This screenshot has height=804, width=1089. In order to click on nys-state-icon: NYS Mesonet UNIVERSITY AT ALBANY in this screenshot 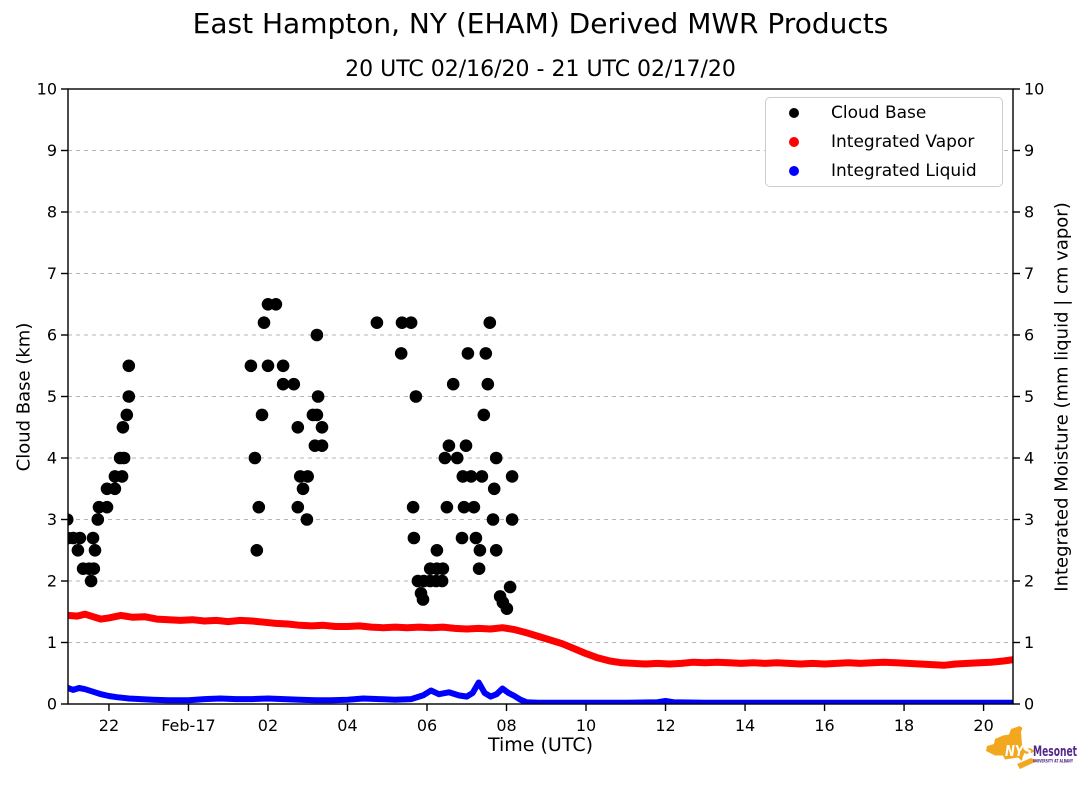, I will do `click(1031, 747)`.